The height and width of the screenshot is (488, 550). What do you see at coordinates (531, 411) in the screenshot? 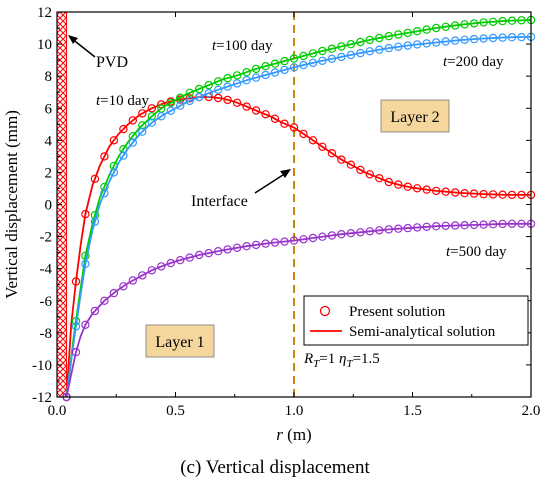
I see `x-tick-label: 2.0` at bounding box center [531, 411].